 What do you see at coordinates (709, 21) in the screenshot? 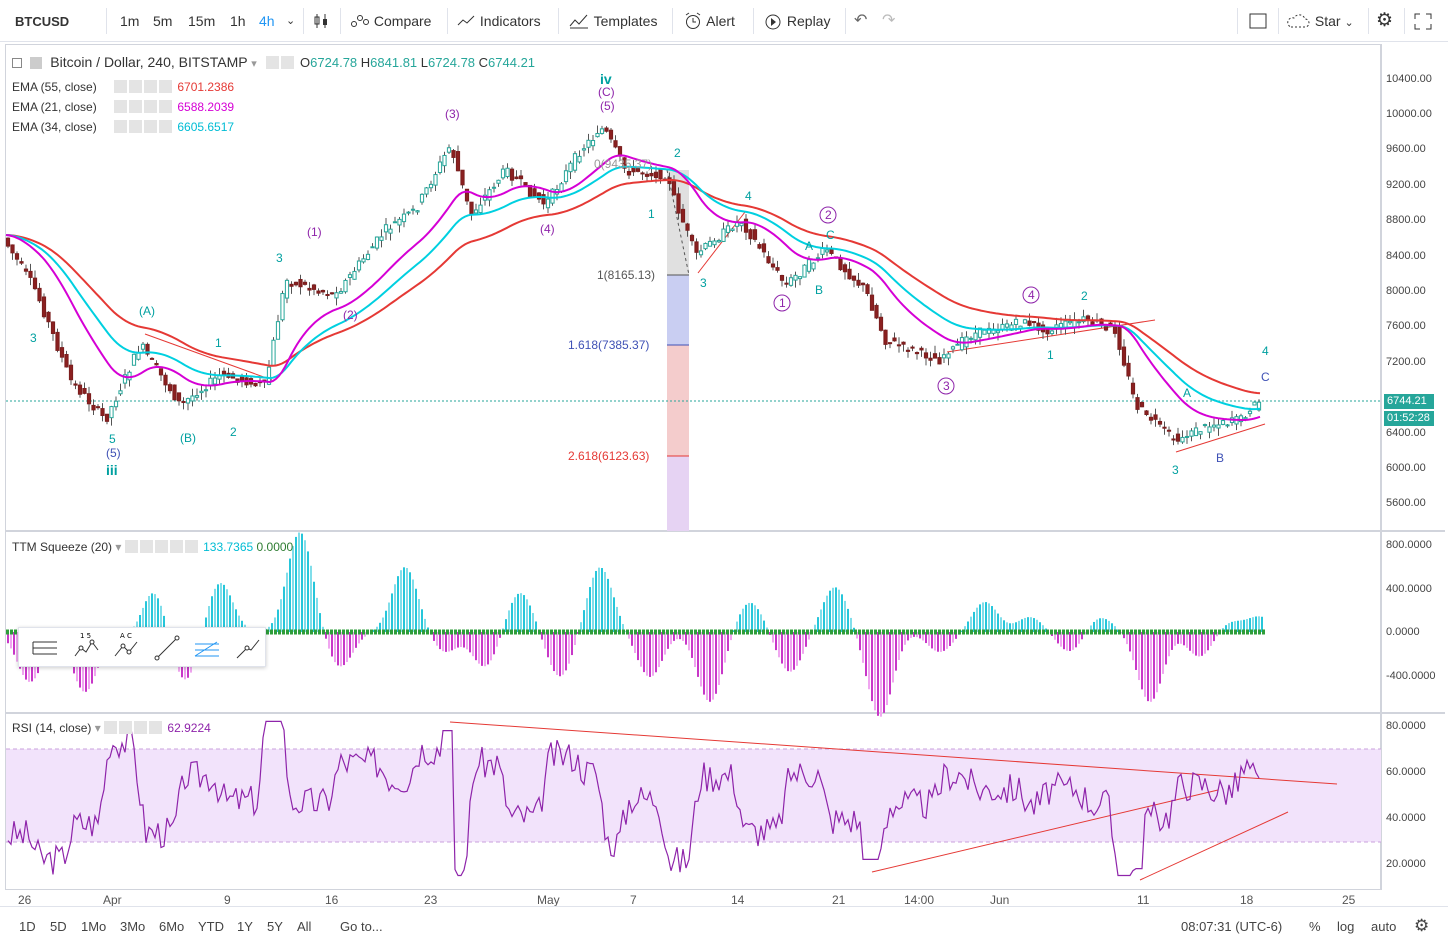
I see `alert-button: Alert` at bounding box center [709, 21].